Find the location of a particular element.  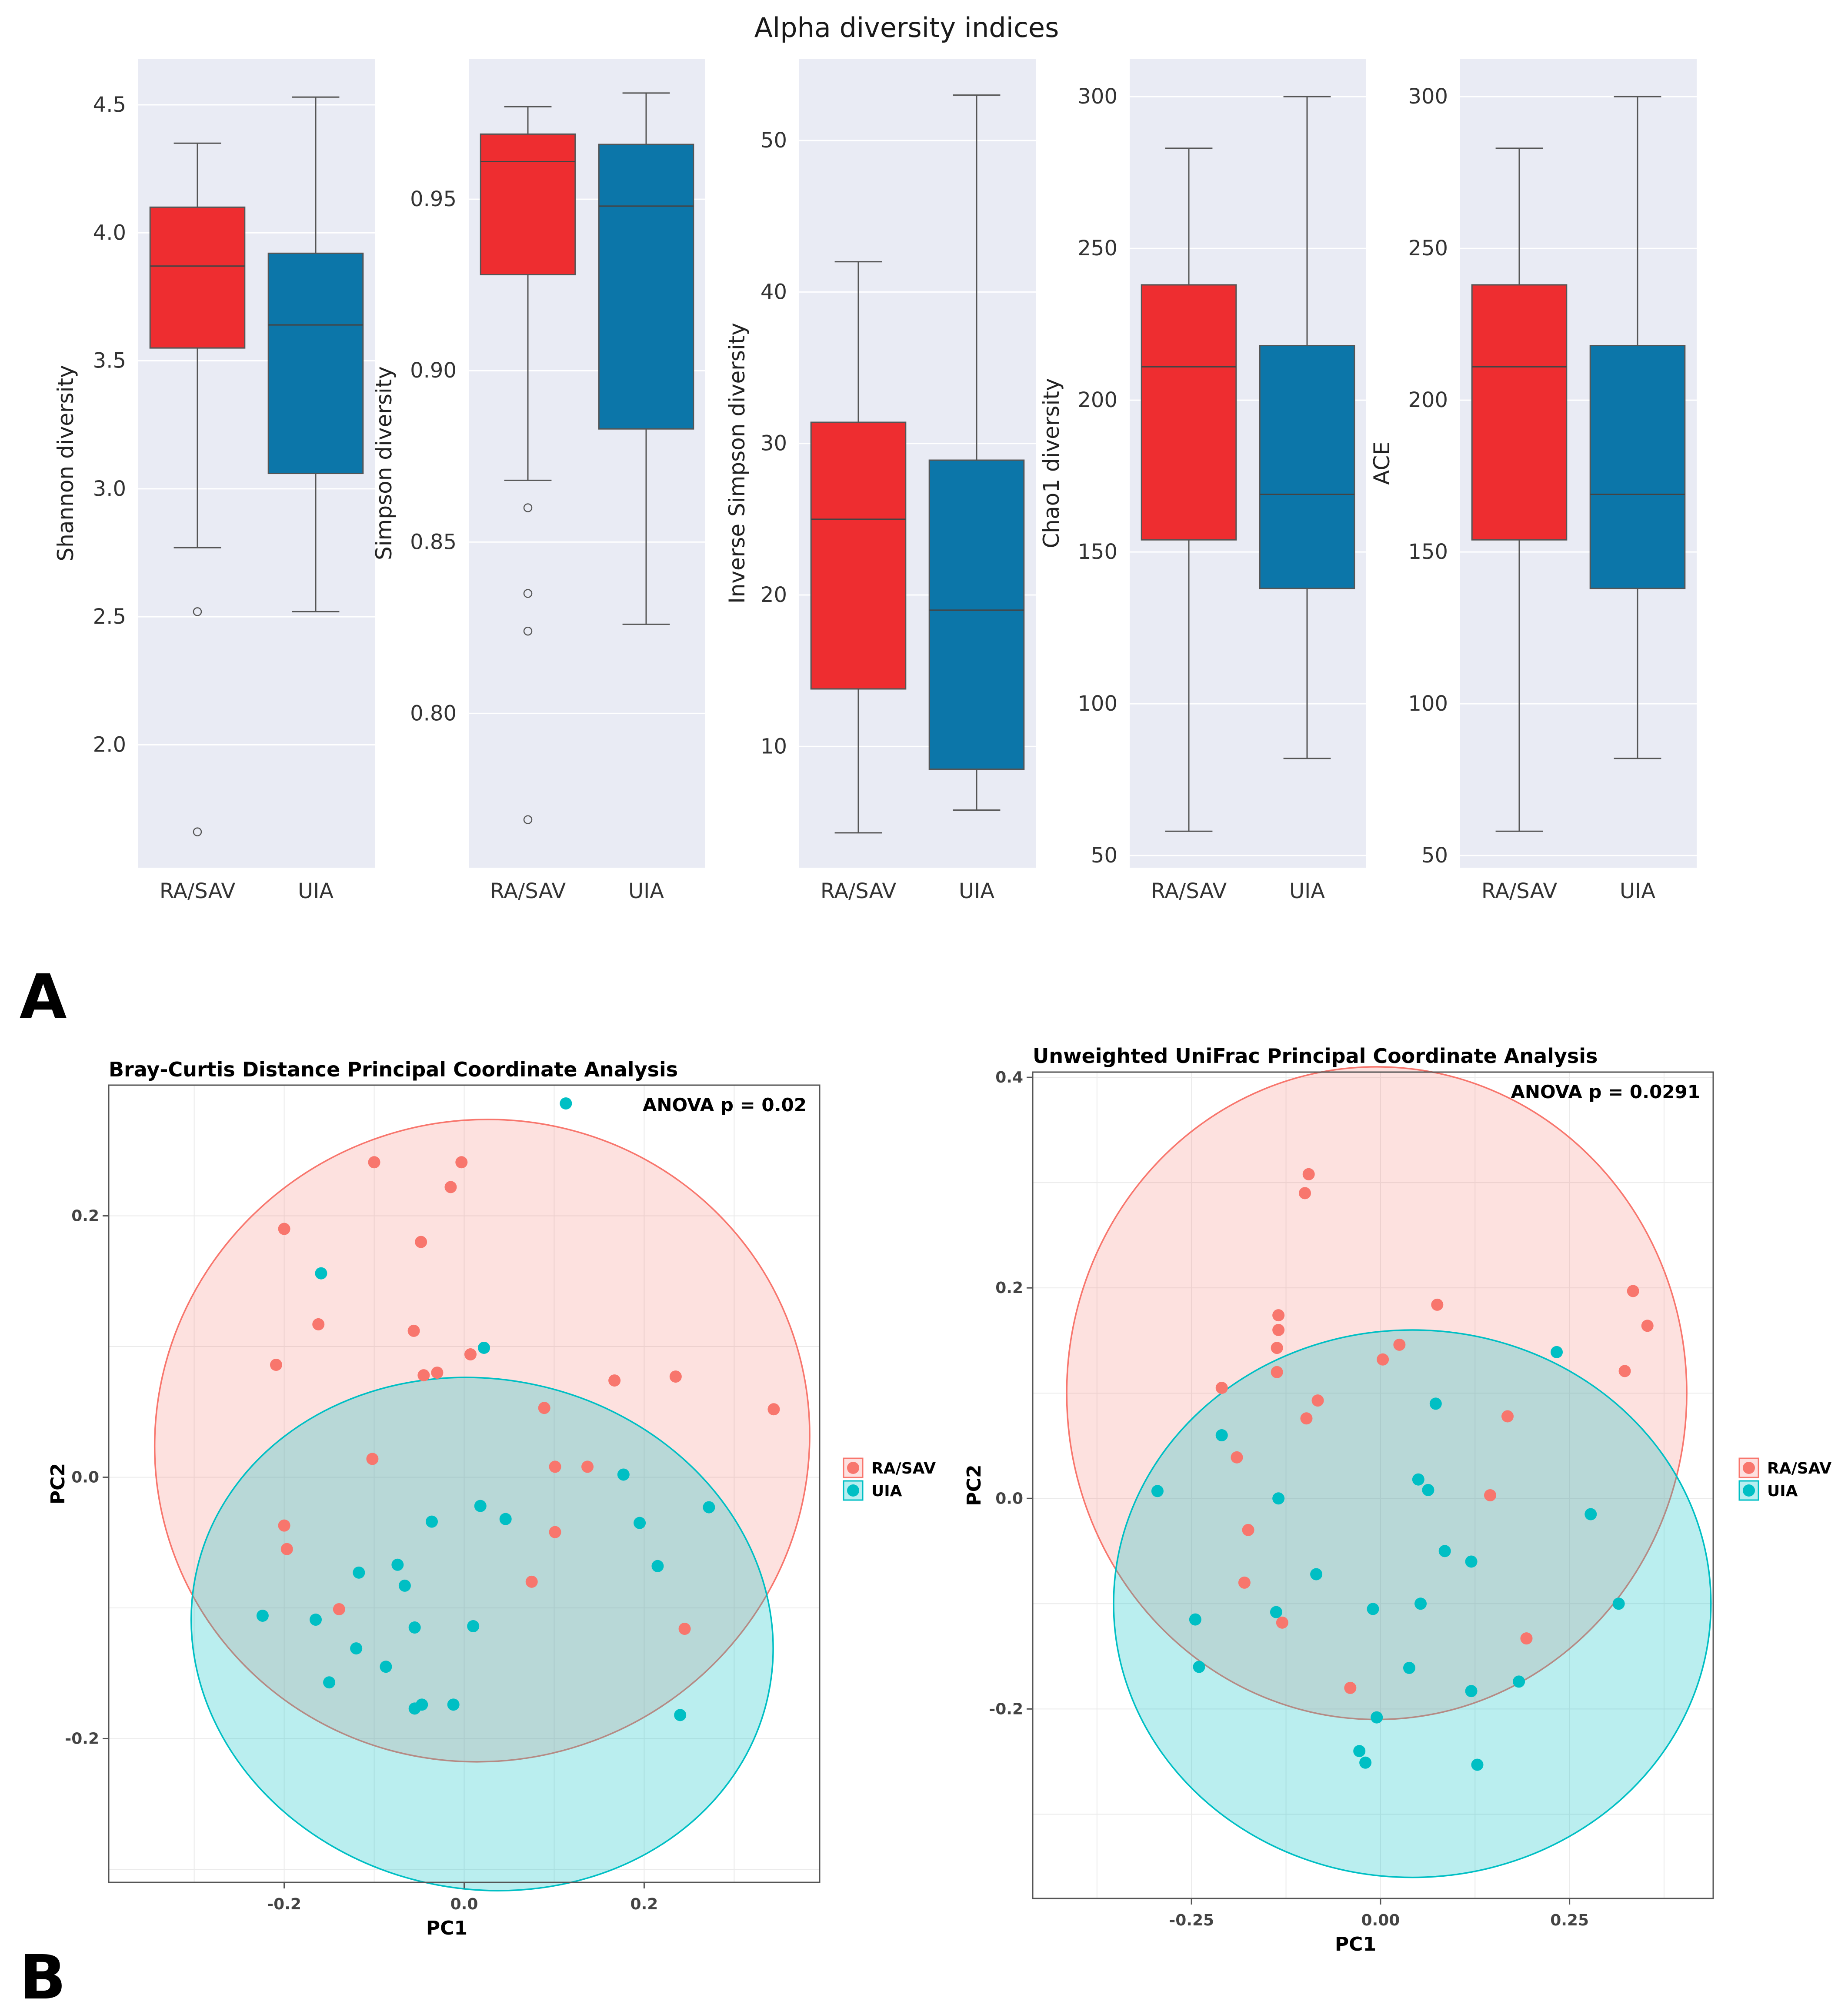

chao1-y-tick-label: 200 is located at coordinates (1097, 400).